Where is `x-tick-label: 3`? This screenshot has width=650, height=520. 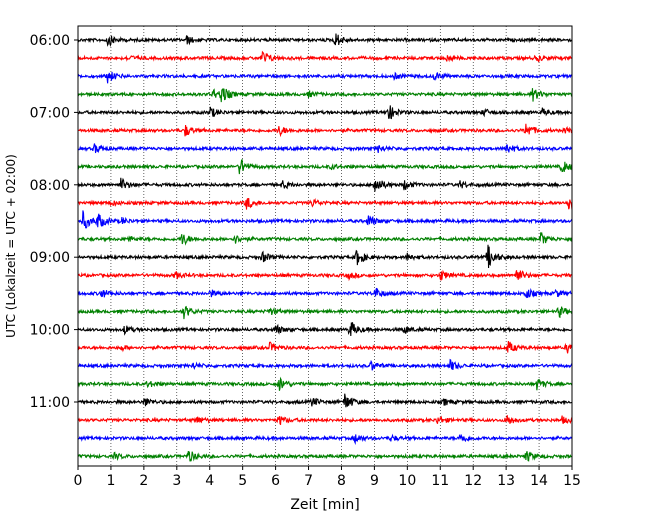 x-tick-label: 3 is located at coordinates (176, 481).